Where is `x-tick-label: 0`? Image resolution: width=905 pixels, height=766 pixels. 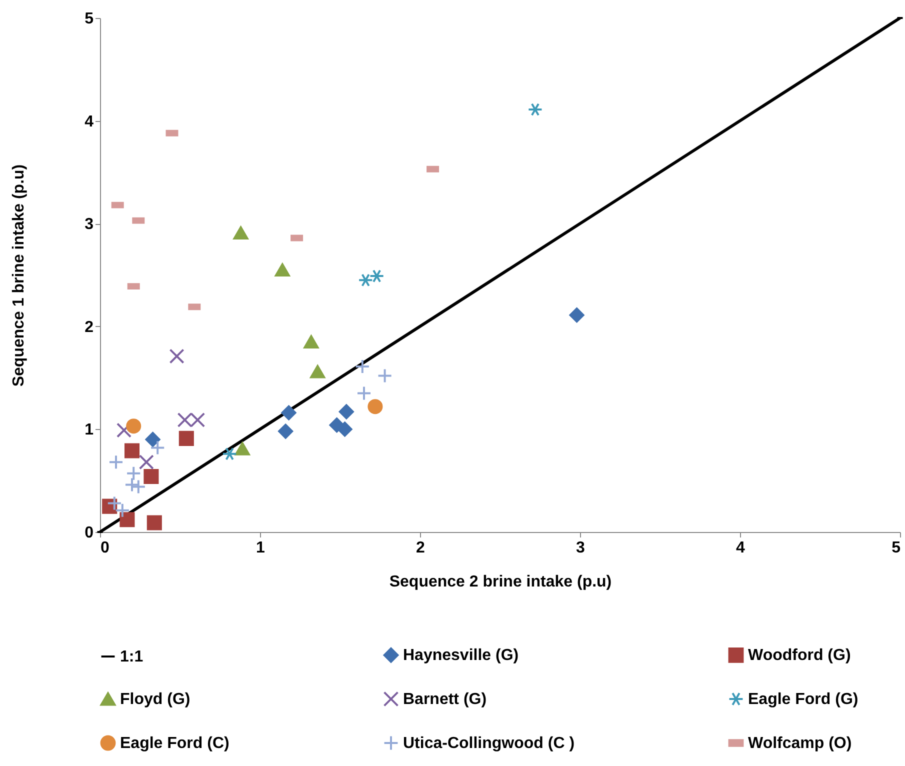 x-tick-label: 0 is located at coordinates (105, 548).